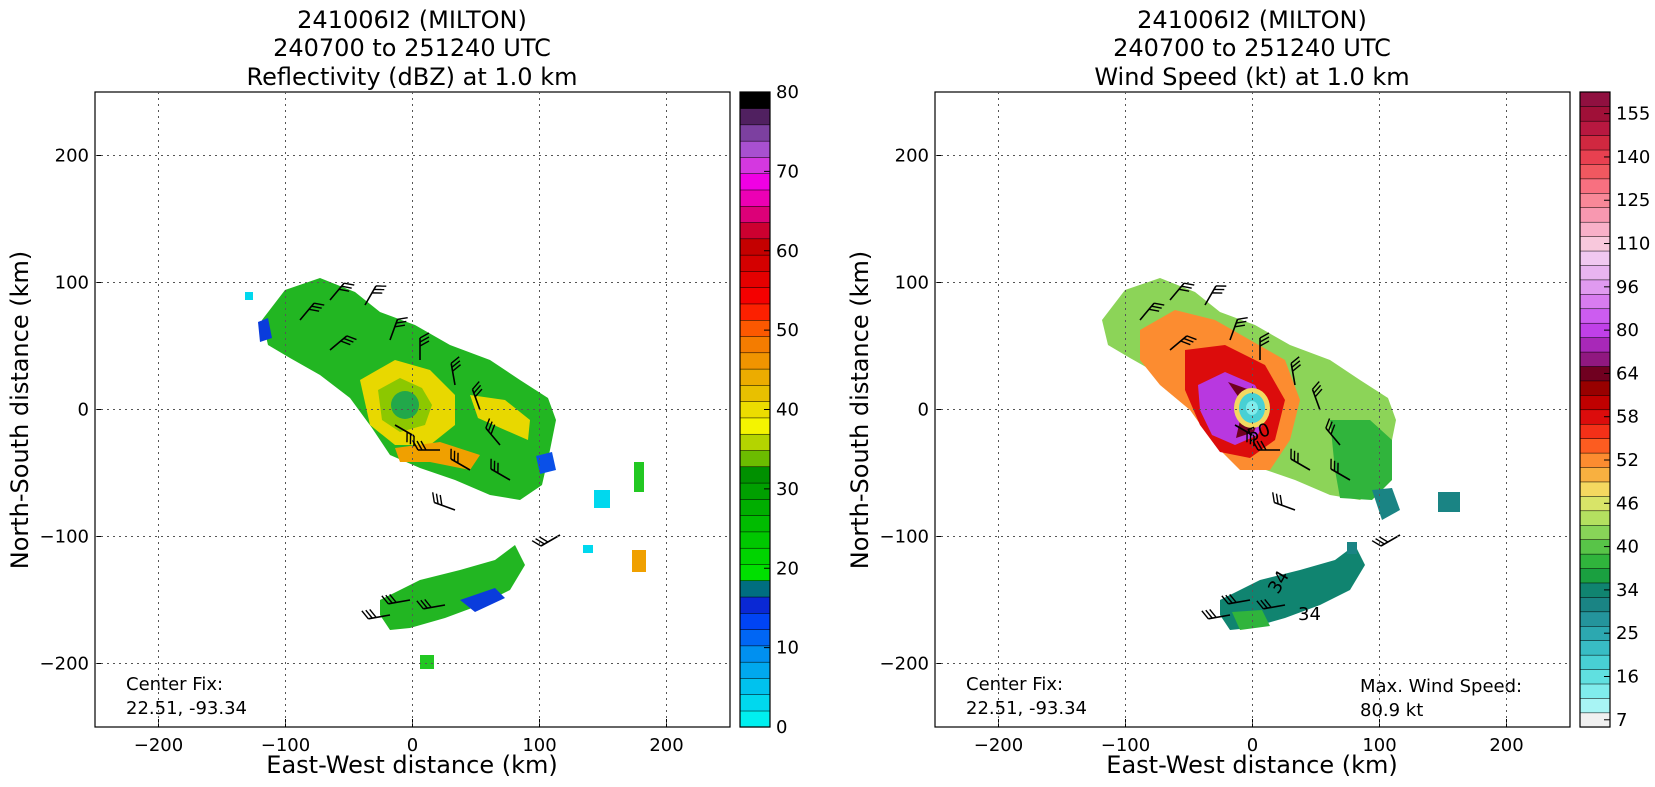 This screenshot has width=1655, height=787. What do you see at coordinates (405, 405) in the screenshot?
I see `reflectivity-eye` at bounding box center [405, 405].